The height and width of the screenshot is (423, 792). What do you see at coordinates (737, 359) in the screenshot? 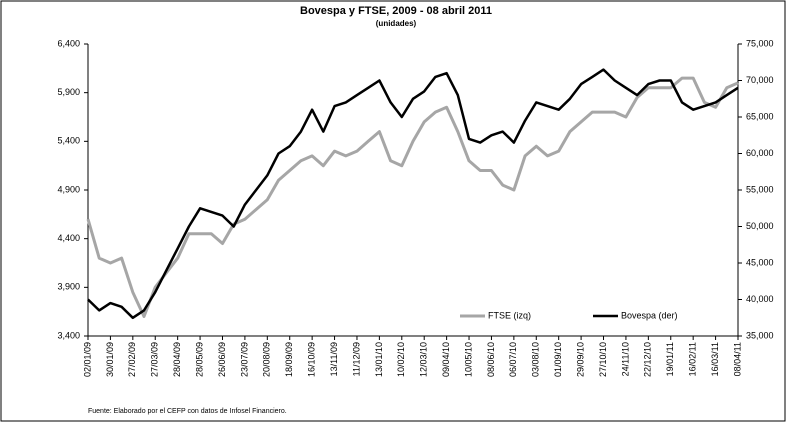
I see `x-tick-label: 08/04/11` at bounding box center [737, 359].